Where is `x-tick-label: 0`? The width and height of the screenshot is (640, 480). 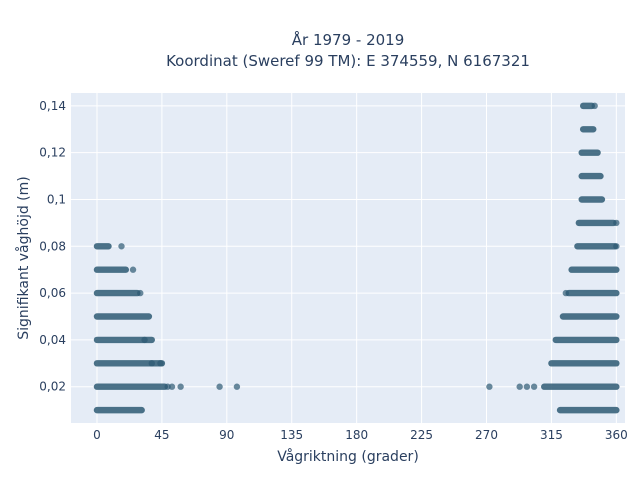
x-tick-label: 0 is located at coordinates (97, 435).